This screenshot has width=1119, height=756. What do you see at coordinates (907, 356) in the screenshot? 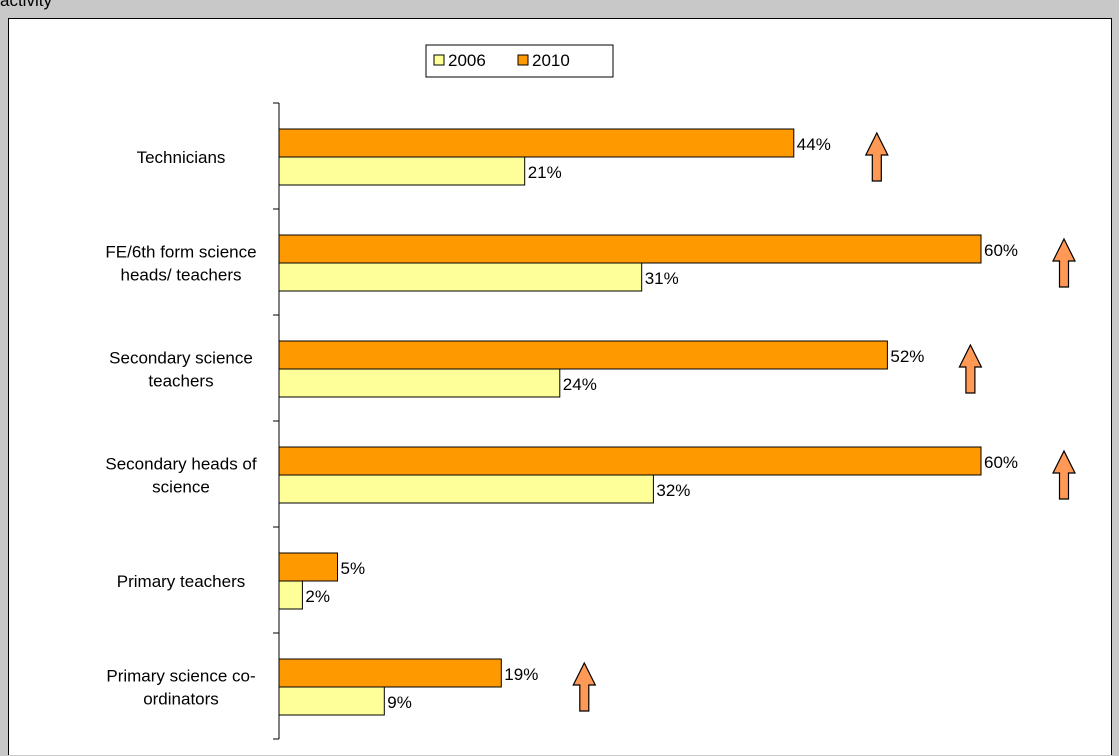
I see `data-label-2010: 52%` at bounding box center [907, 356].